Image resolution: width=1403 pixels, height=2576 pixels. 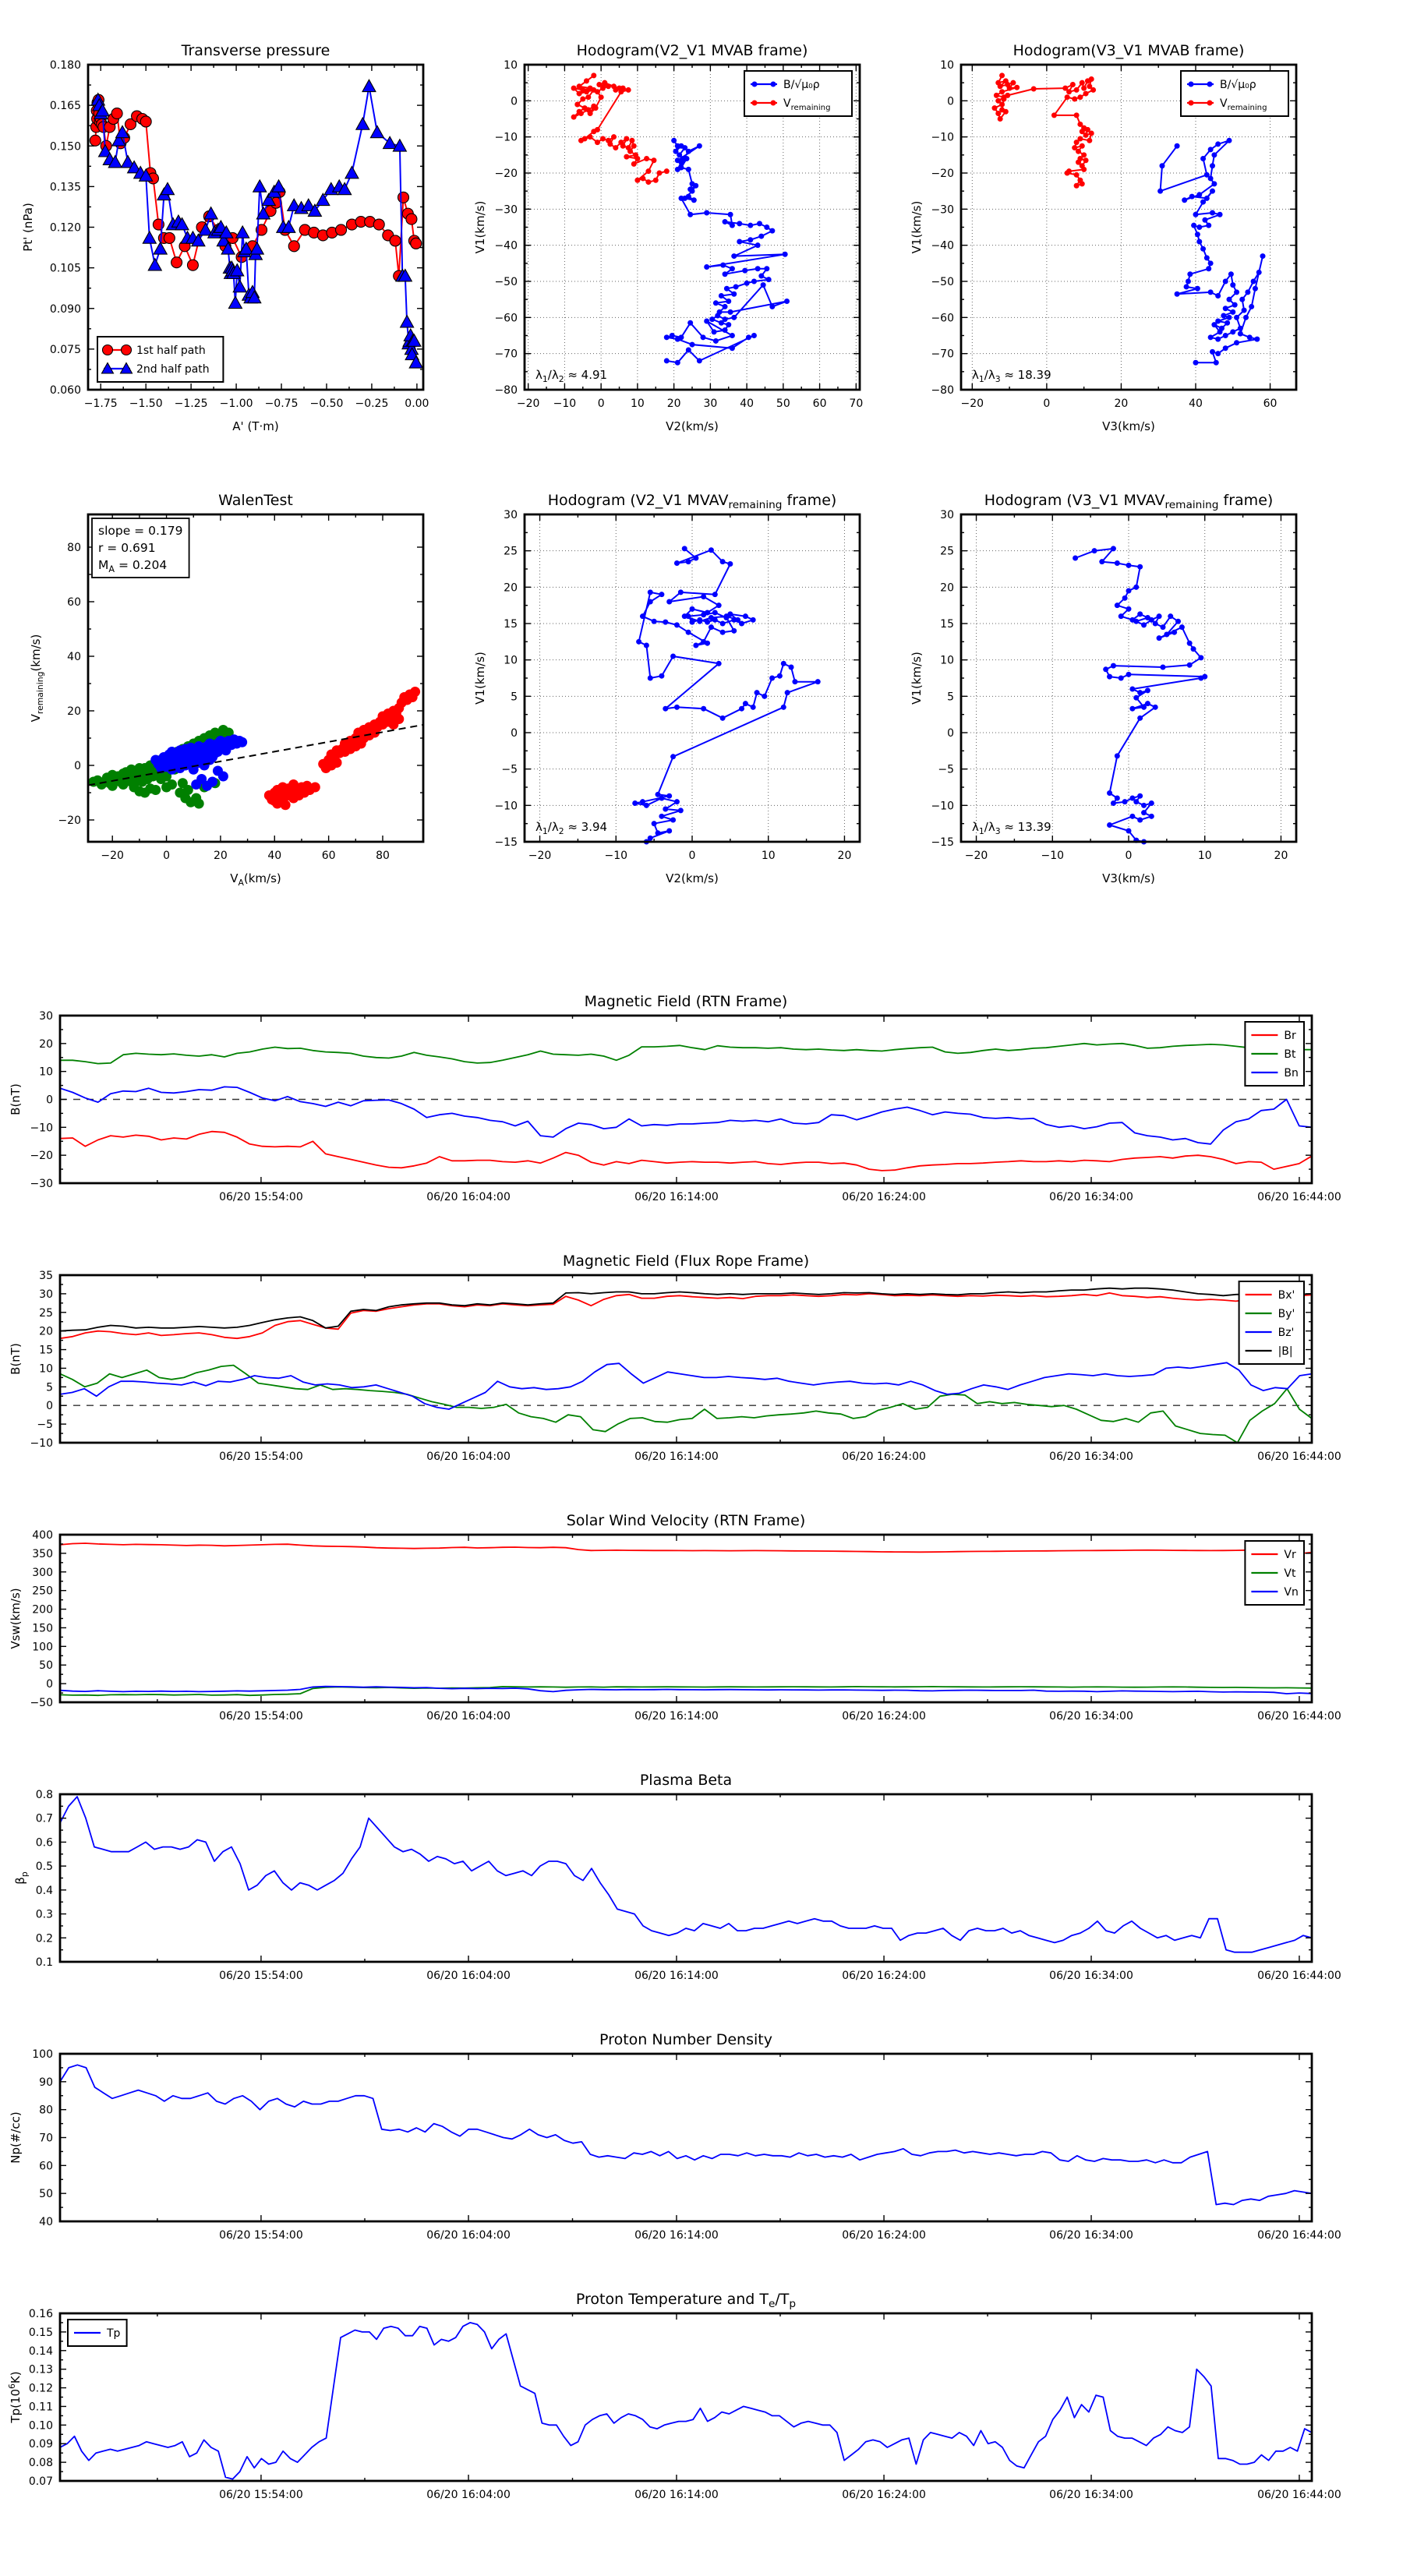 I want to click on p1-title: Transverse pressure, so click(x=256, y=50).